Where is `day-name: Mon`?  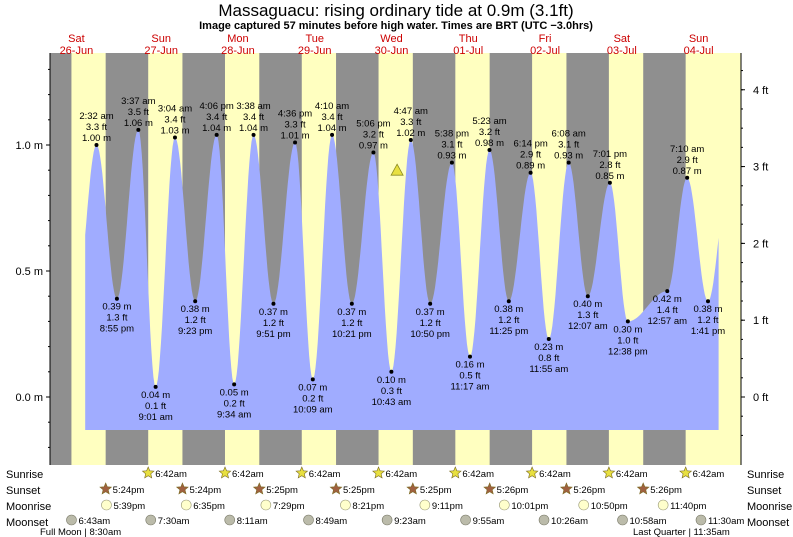 day-name: Mon is located at coordinates (237, 39).